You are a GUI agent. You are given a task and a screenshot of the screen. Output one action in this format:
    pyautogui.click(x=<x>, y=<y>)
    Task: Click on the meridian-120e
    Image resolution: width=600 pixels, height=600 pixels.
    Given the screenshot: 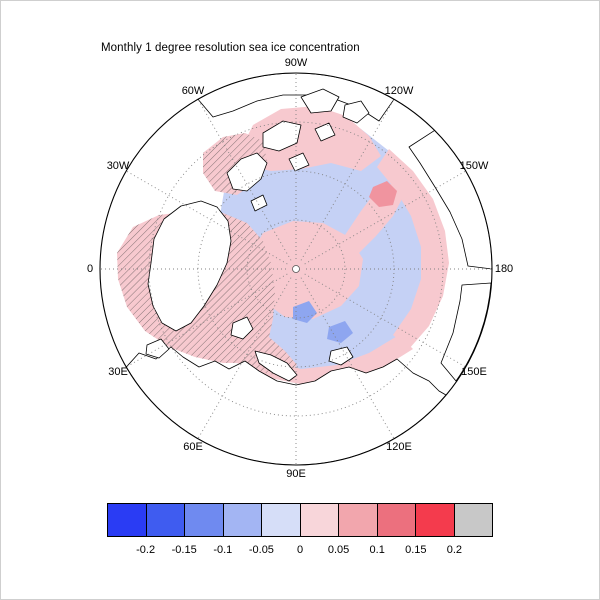 What is the action you would take?
    pyautogui.click(x=347, y=358)
    